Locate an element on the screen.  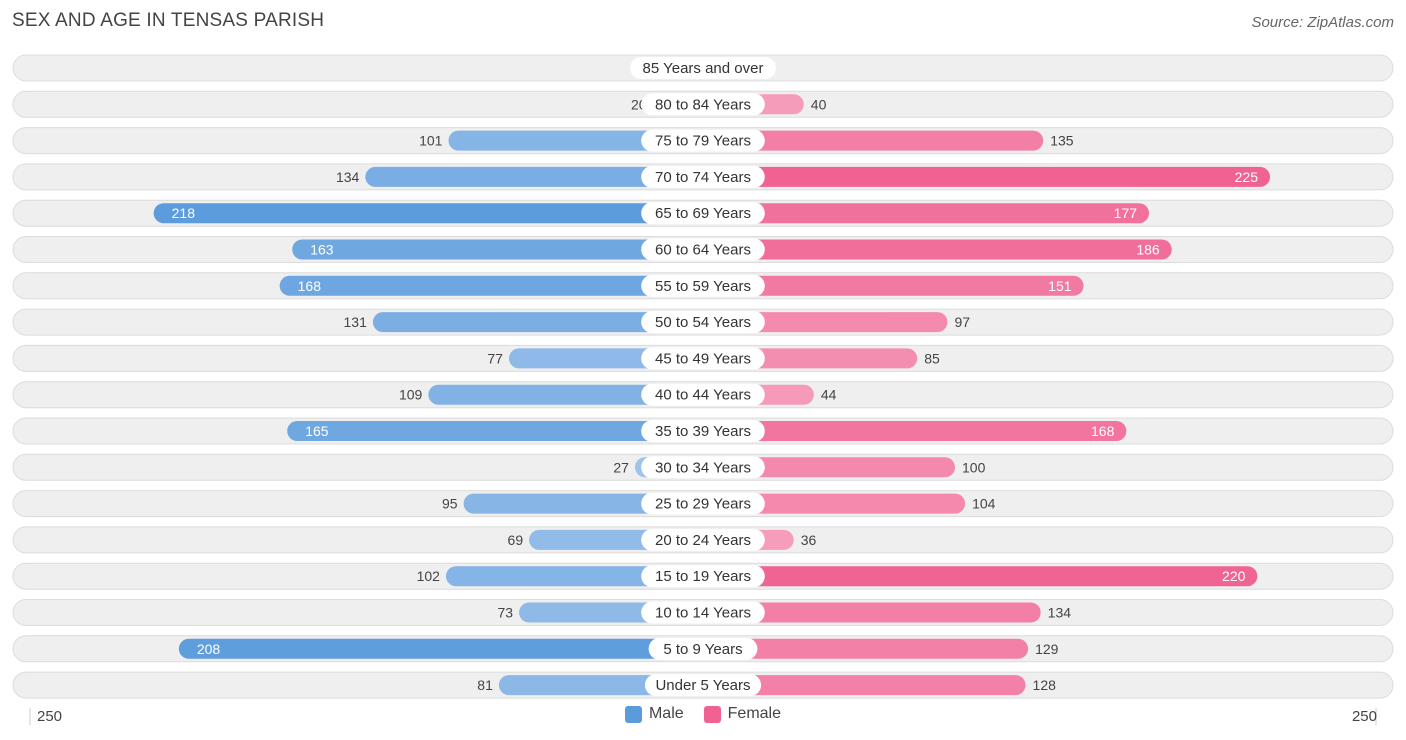
value-label-female: 128 is located at coordinates (1045, 685).